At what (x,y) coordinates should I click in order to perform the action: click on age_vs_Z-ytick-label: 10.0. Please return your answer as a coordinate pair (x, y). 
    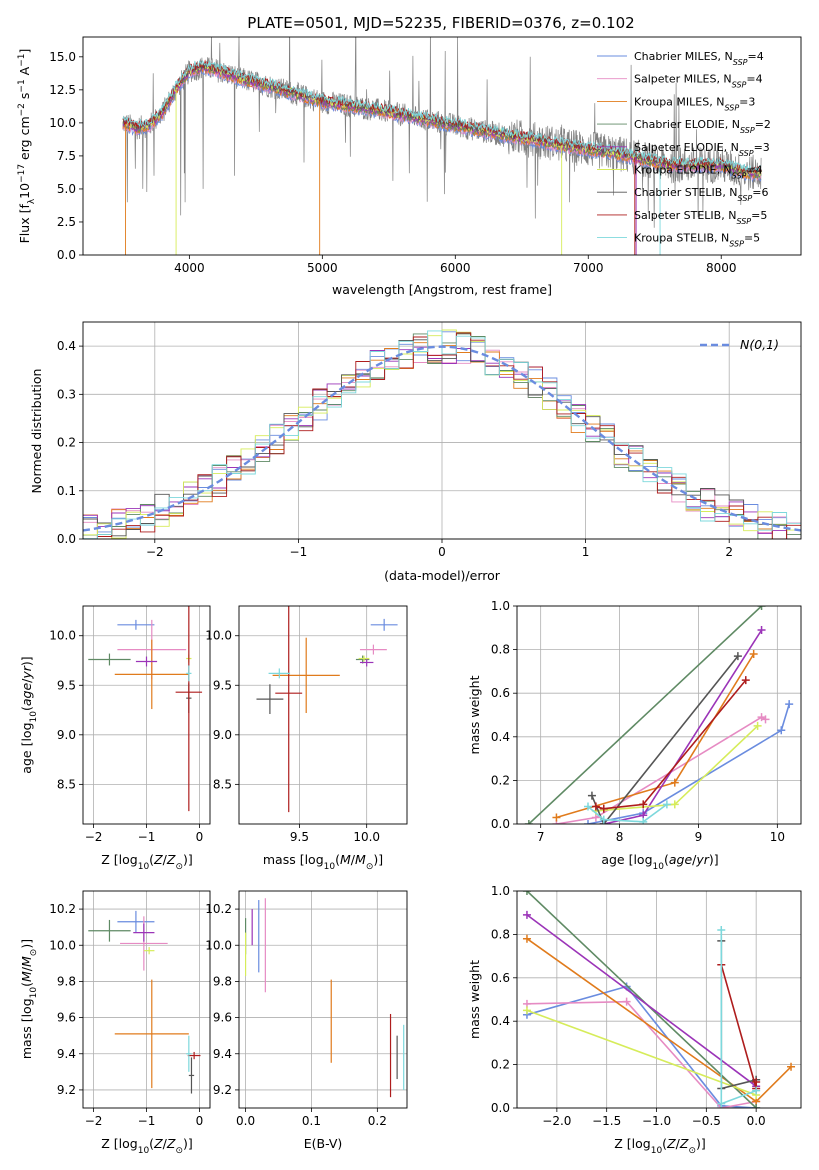
    Looking at the image, I should click on (62, 636).